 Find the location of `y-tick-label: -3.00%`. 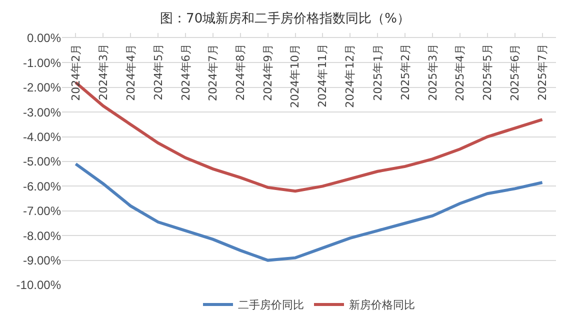

y-tick-label: -3.00% is located at coordinates (42, 112).